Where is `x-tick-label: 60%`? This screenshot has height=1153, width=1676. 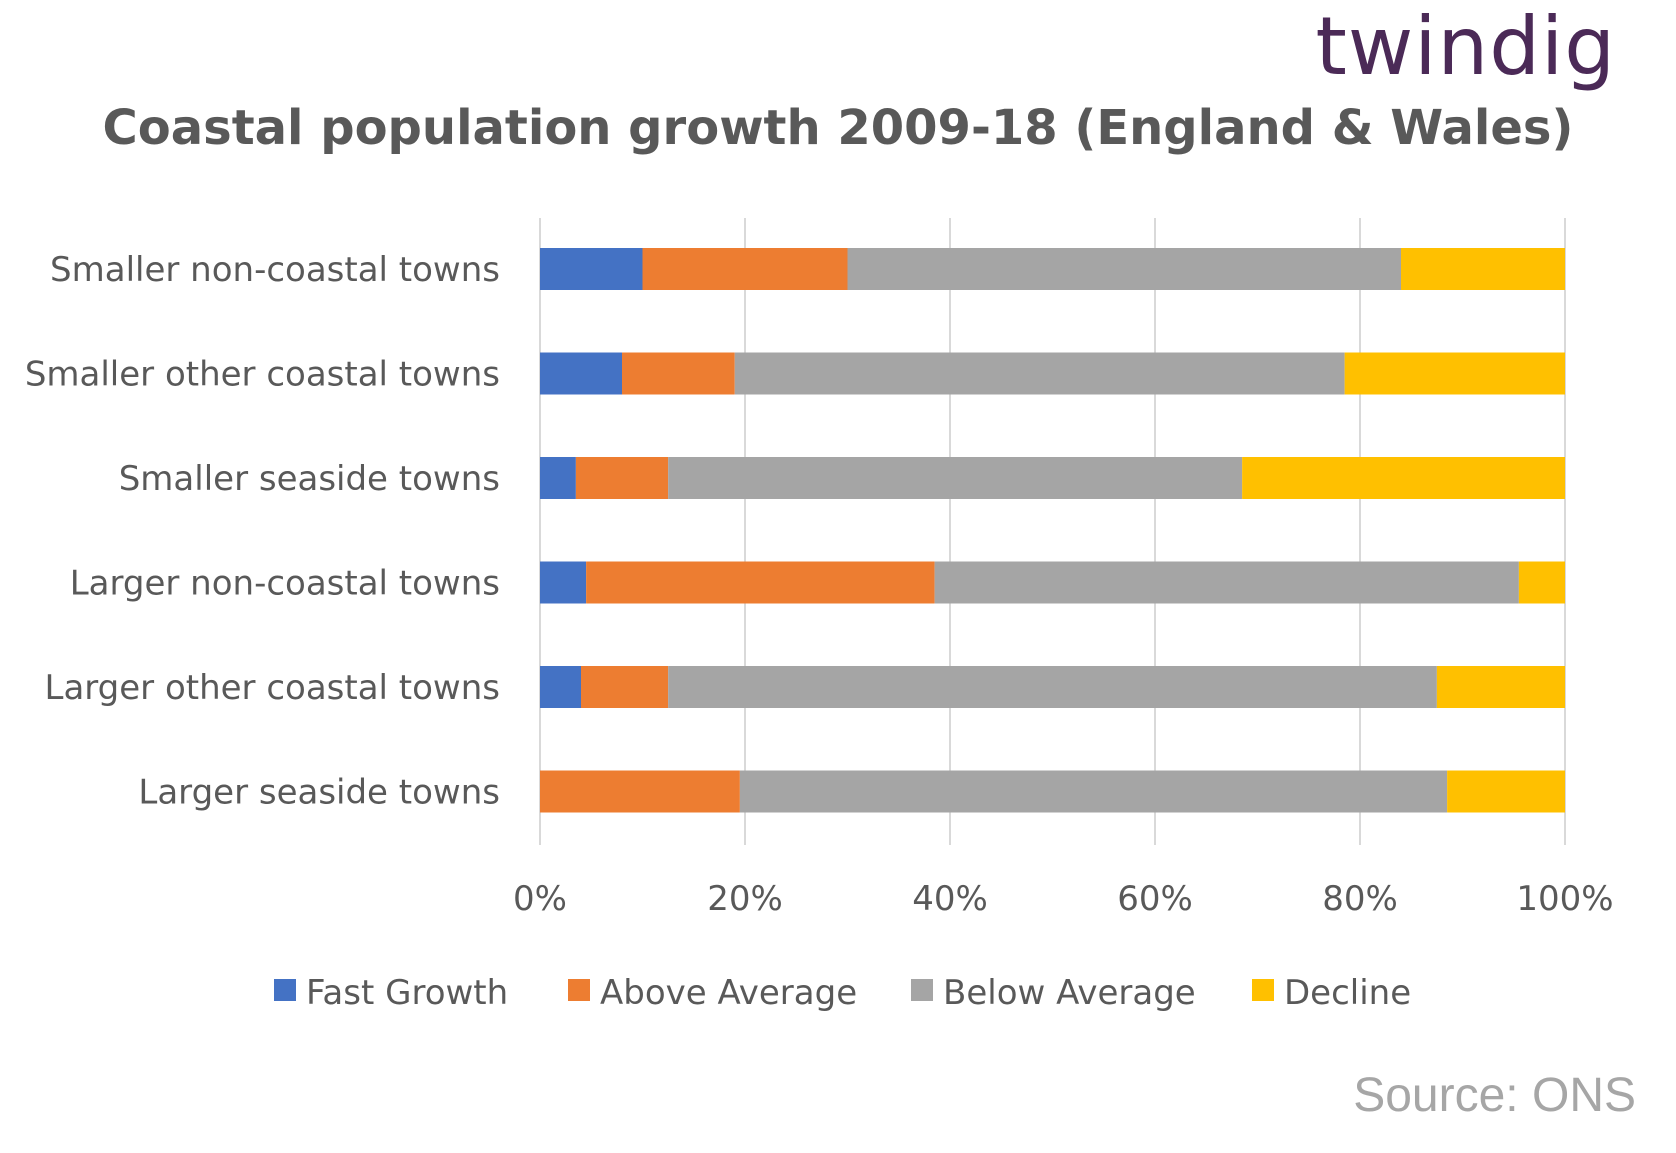
x-tick-label: 60% is located at coordinates (1155, 899).